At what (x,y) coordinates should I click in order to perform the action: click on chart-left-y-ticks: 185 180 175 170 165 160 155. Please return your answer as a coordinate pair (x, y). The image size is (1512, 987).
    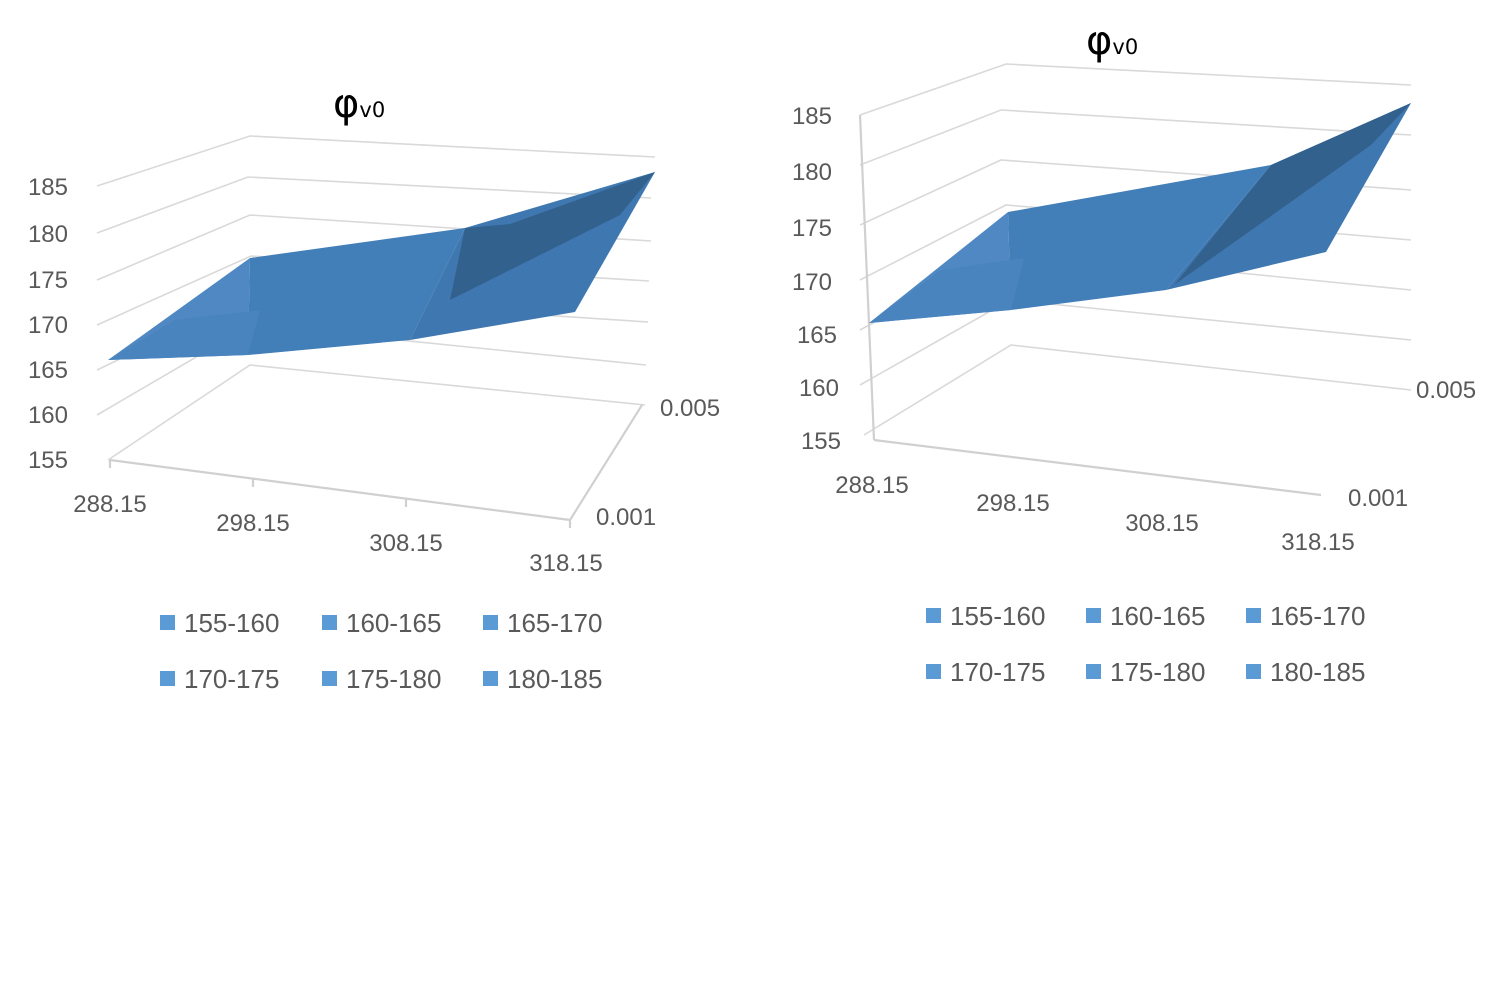
    Looking at the image, I should click on (48, 324).